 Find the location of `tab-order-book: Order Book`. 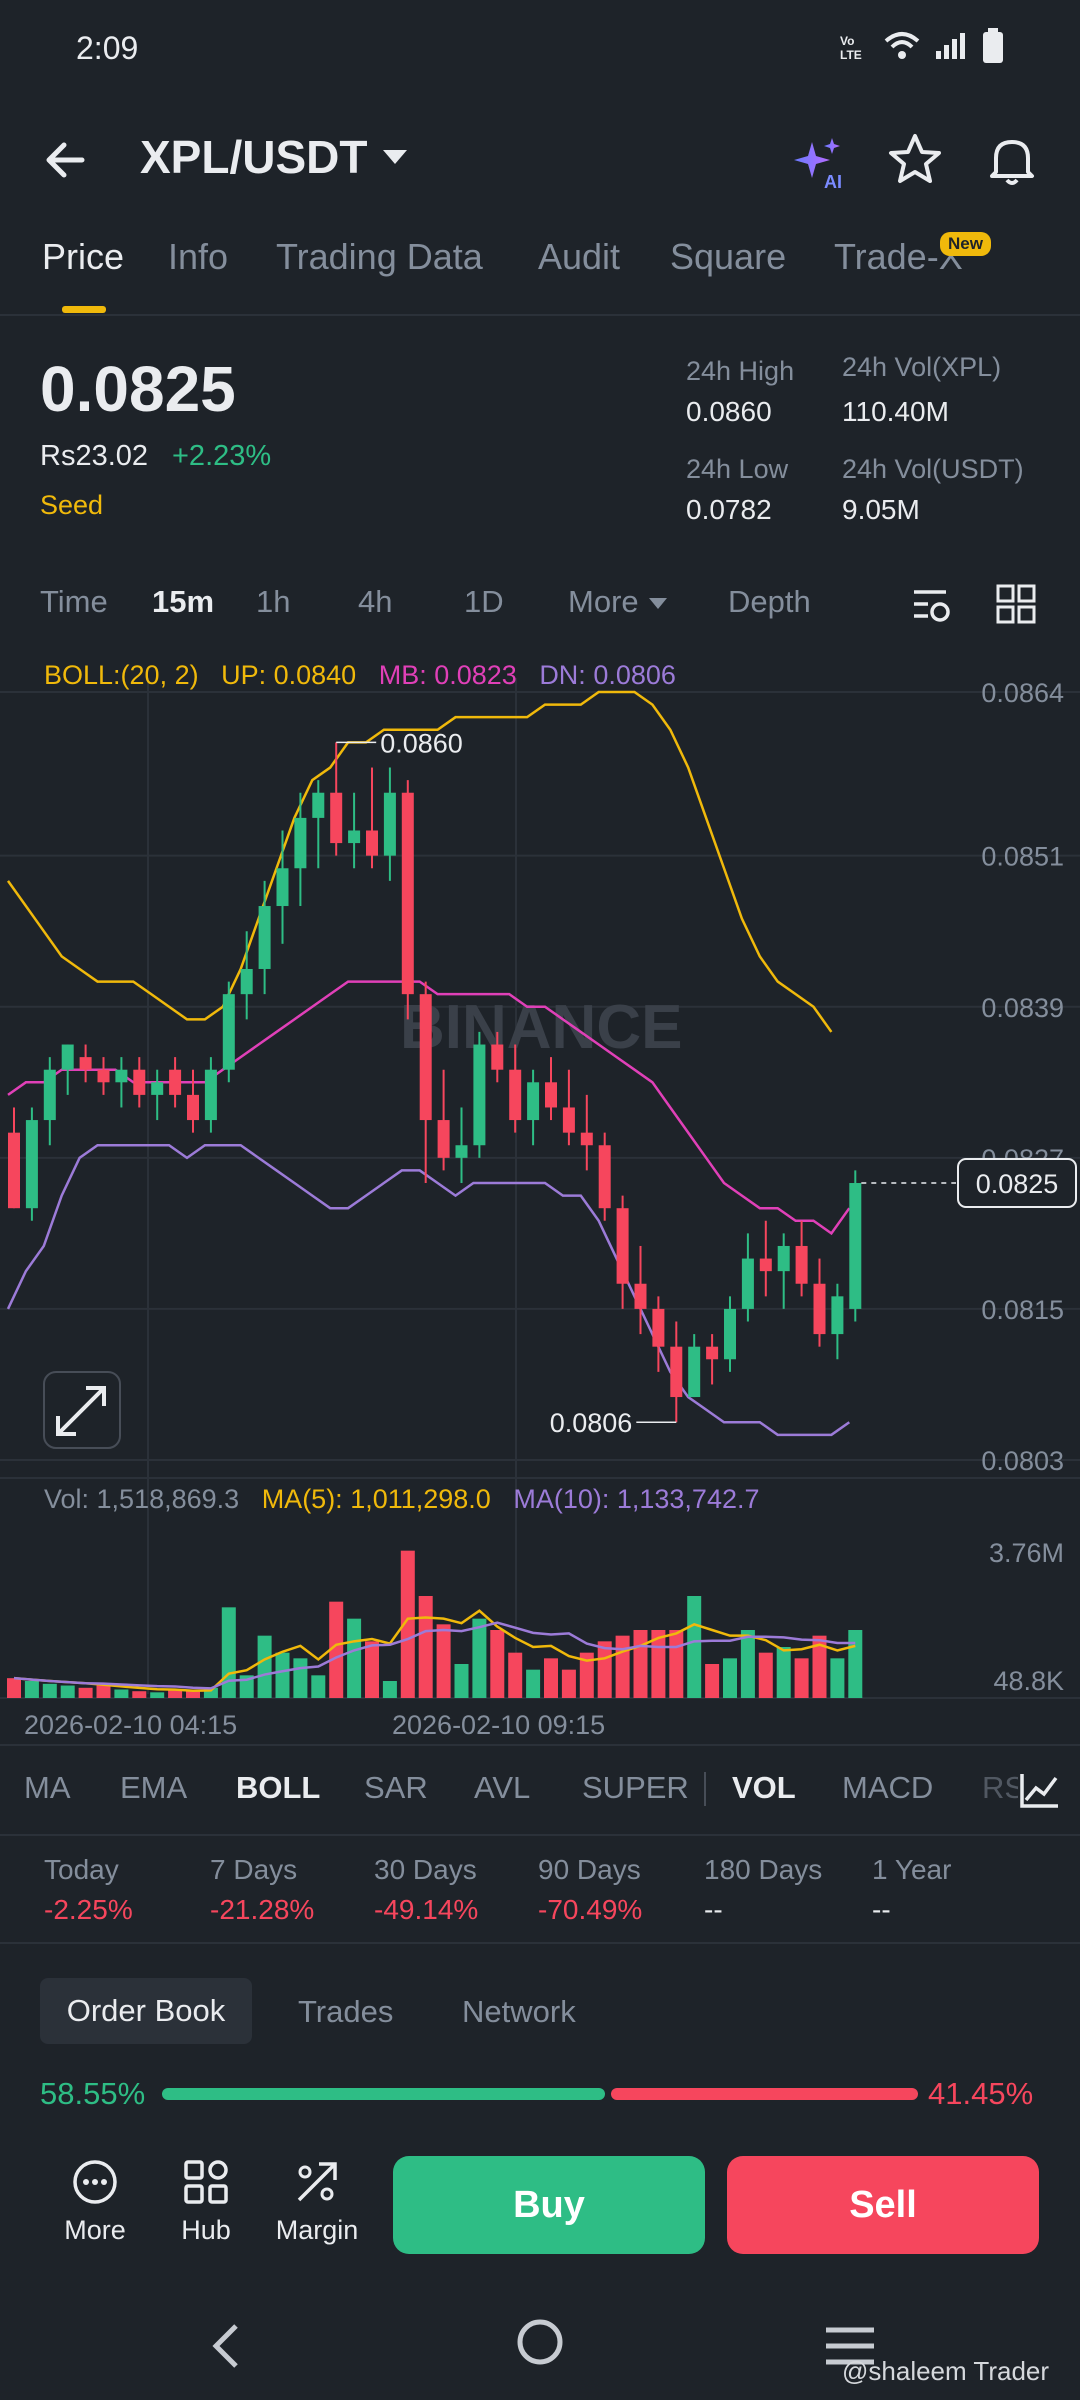

tab-order-book: Order Book is located at coordinates (146, 2011).